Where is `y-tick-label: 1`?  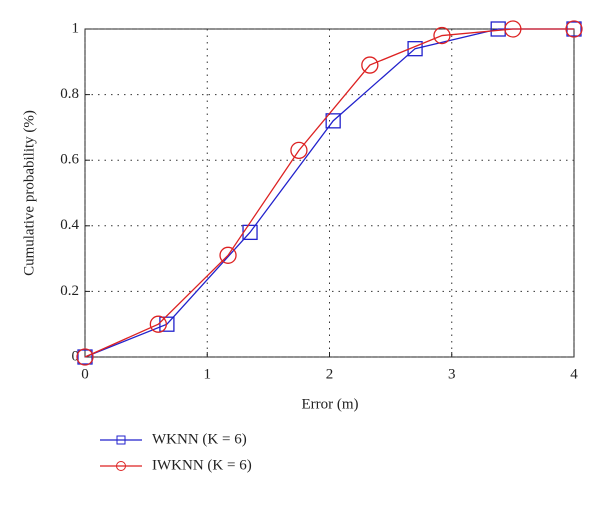 y-tick-label: 1 is located at coordinates (76, 28).